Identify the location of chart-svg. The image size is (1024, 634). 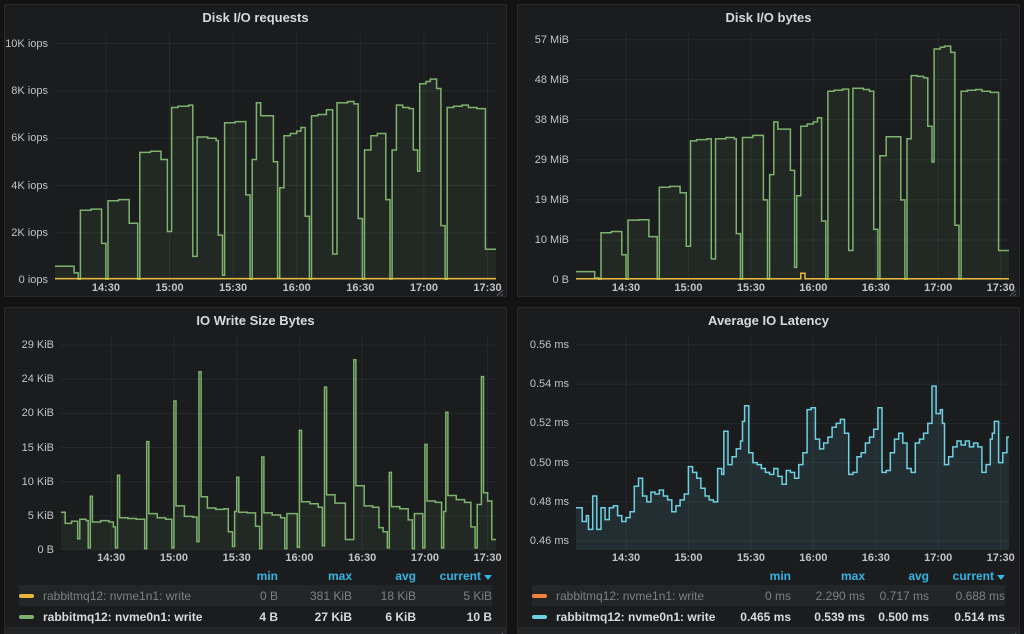
(792, 443).